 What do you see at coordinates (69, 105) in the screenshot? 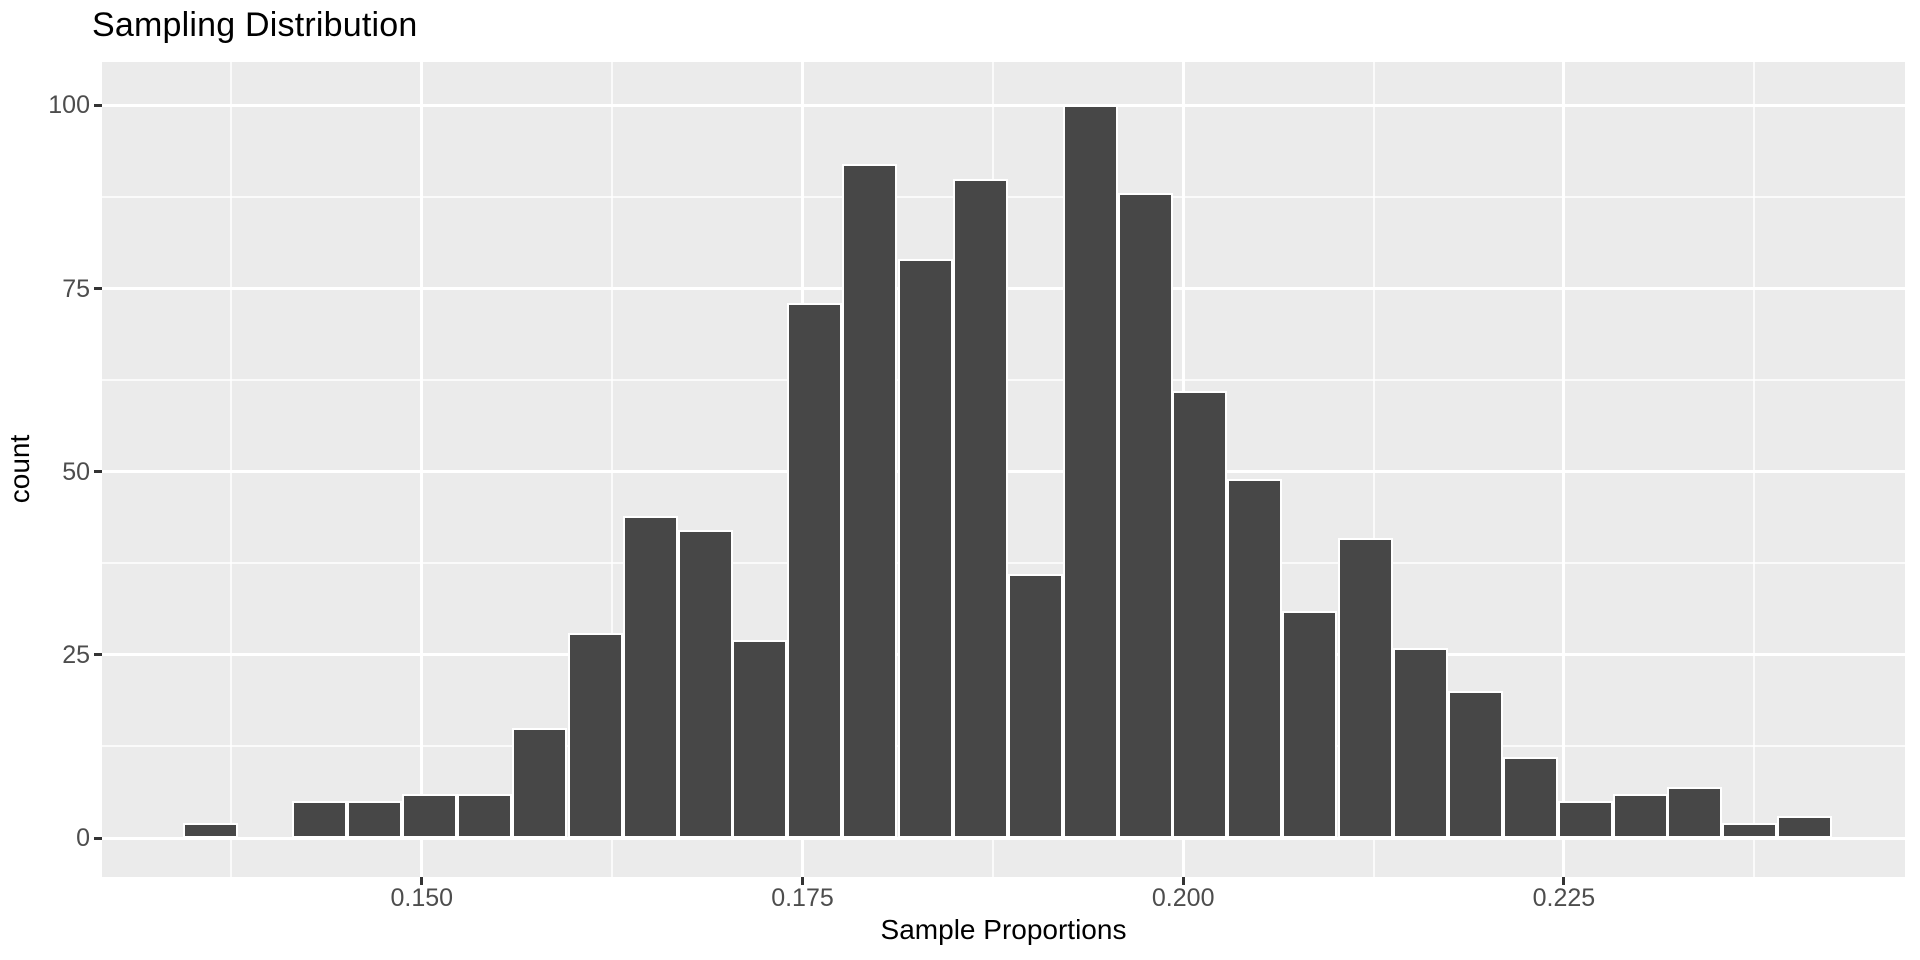
I see `y-tick-label: 100` at bounding box center [69, 105].